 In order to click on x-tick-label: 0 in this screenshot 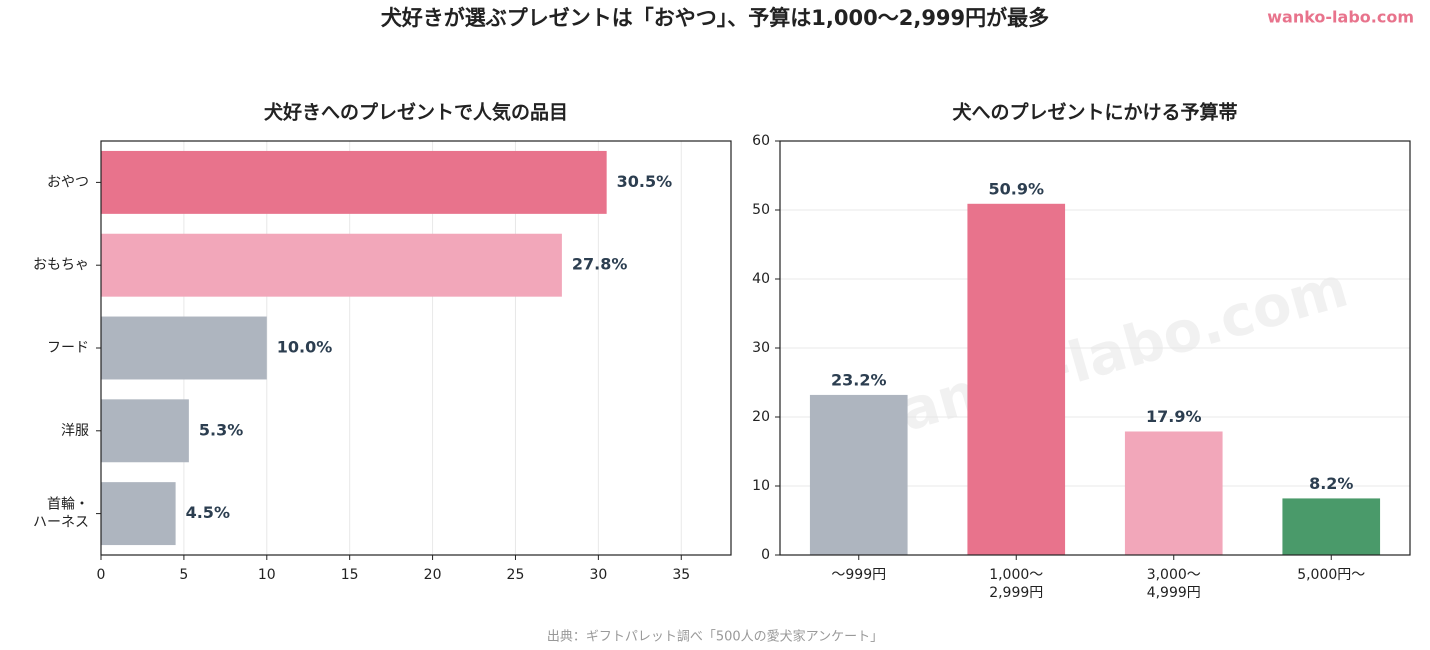, I will do `click(101, 575)`.